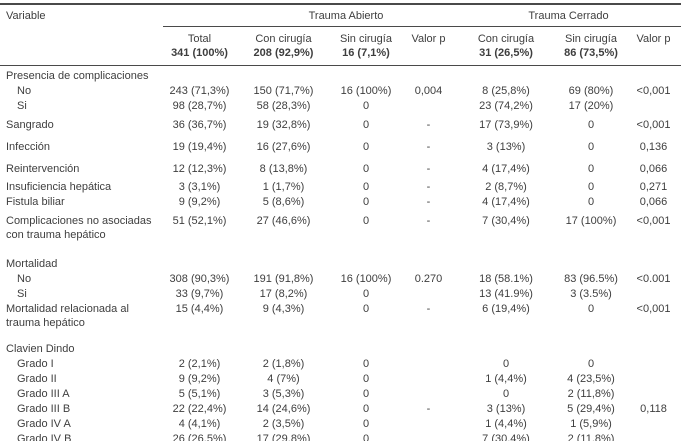 The image size is (683, 441). What do you see at coordinates (591, 91) in the screenshot?
I see `row-cell: 69 (80%)` at bounding box center [591, 91].